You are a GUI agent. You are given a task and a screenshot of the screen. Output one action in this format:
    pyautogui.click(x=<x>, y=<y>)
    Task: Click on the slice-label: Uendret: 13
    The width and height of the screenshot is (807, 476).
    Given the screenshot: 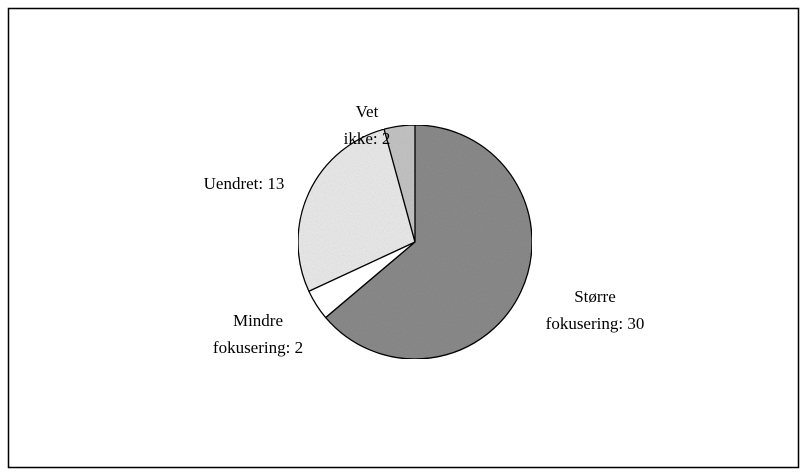 What is the action you would take?
    pyautogui.click(x=244, y=183)
    